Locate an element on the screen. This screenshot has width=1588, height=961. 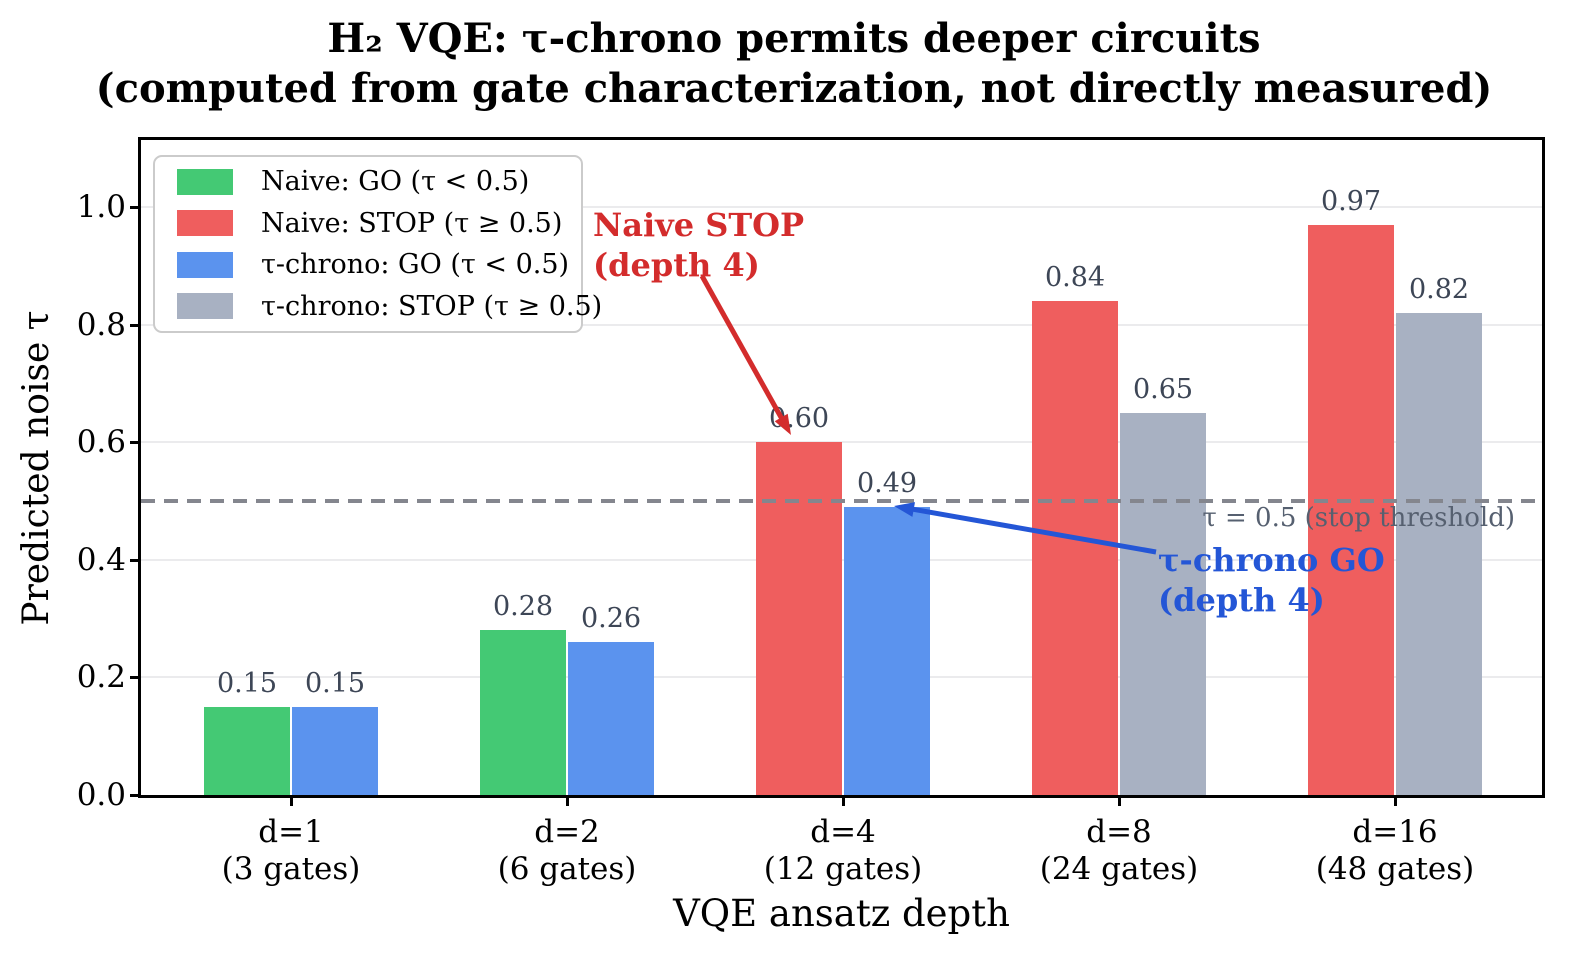
y-tick-label: 1.0 is located at coordinates (101, 207).